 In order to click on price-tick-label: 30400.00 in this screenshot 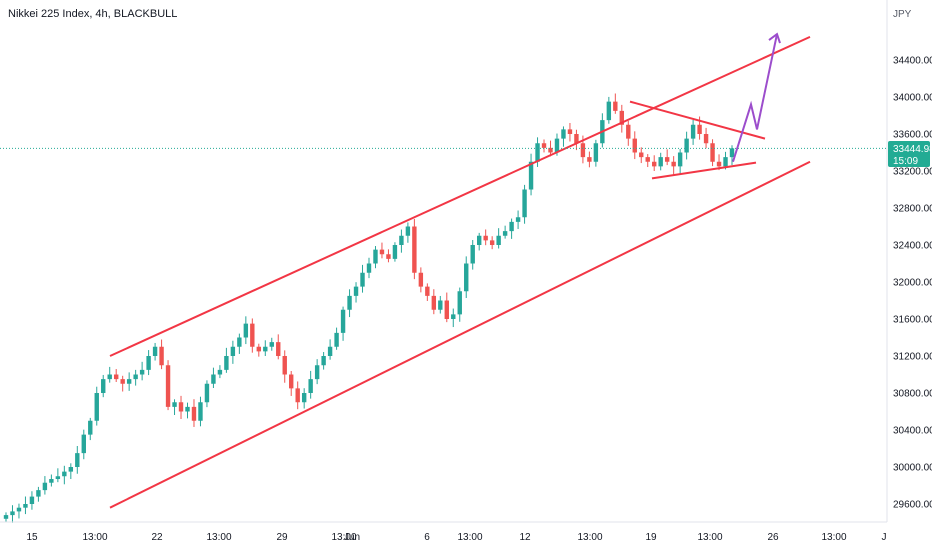, I will do `click(912, 431)`.